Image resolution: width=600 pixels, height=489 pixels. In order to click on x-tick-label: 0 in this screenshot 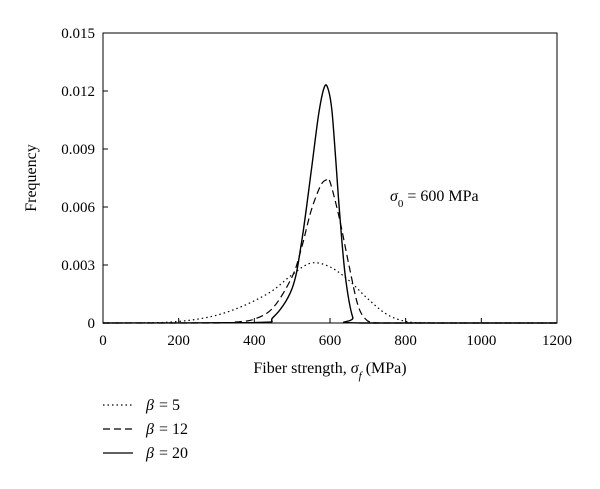, I will do `click(103, 341)`.